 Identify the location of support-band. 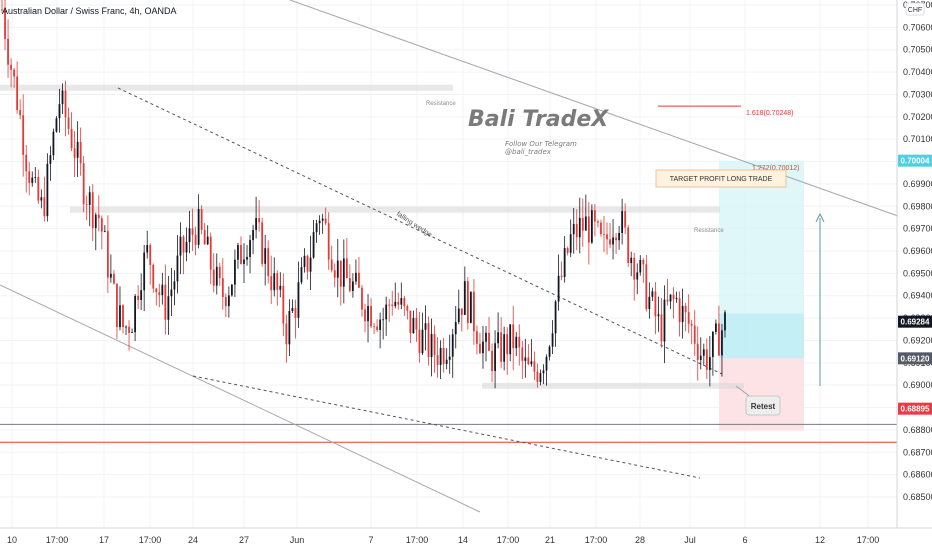
(613, 385).